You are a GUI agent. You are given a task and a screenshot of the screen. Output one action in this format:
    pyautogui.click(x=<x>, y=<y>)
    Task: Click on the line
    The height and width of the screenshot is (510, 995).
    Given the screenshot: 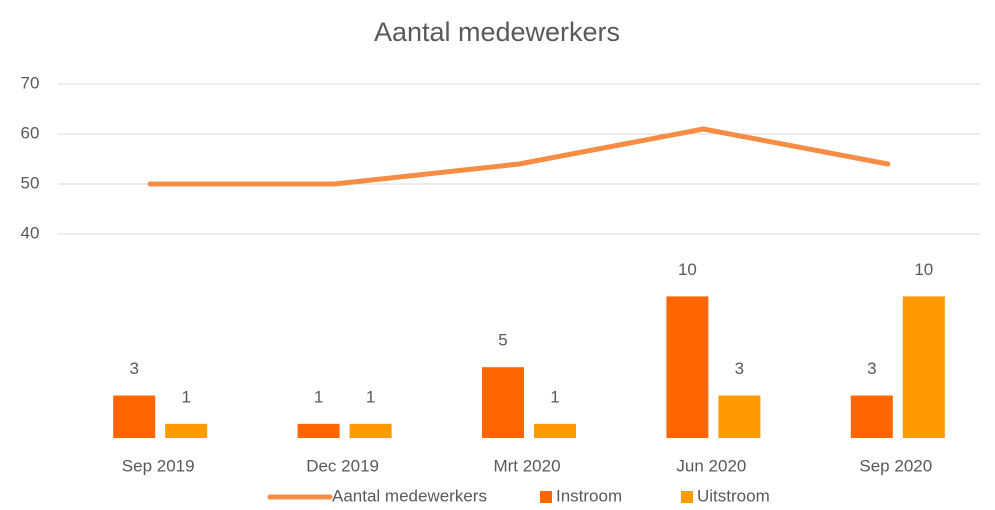 What is the action you would take?
    pyautogui.click(x=519, y=156)
    